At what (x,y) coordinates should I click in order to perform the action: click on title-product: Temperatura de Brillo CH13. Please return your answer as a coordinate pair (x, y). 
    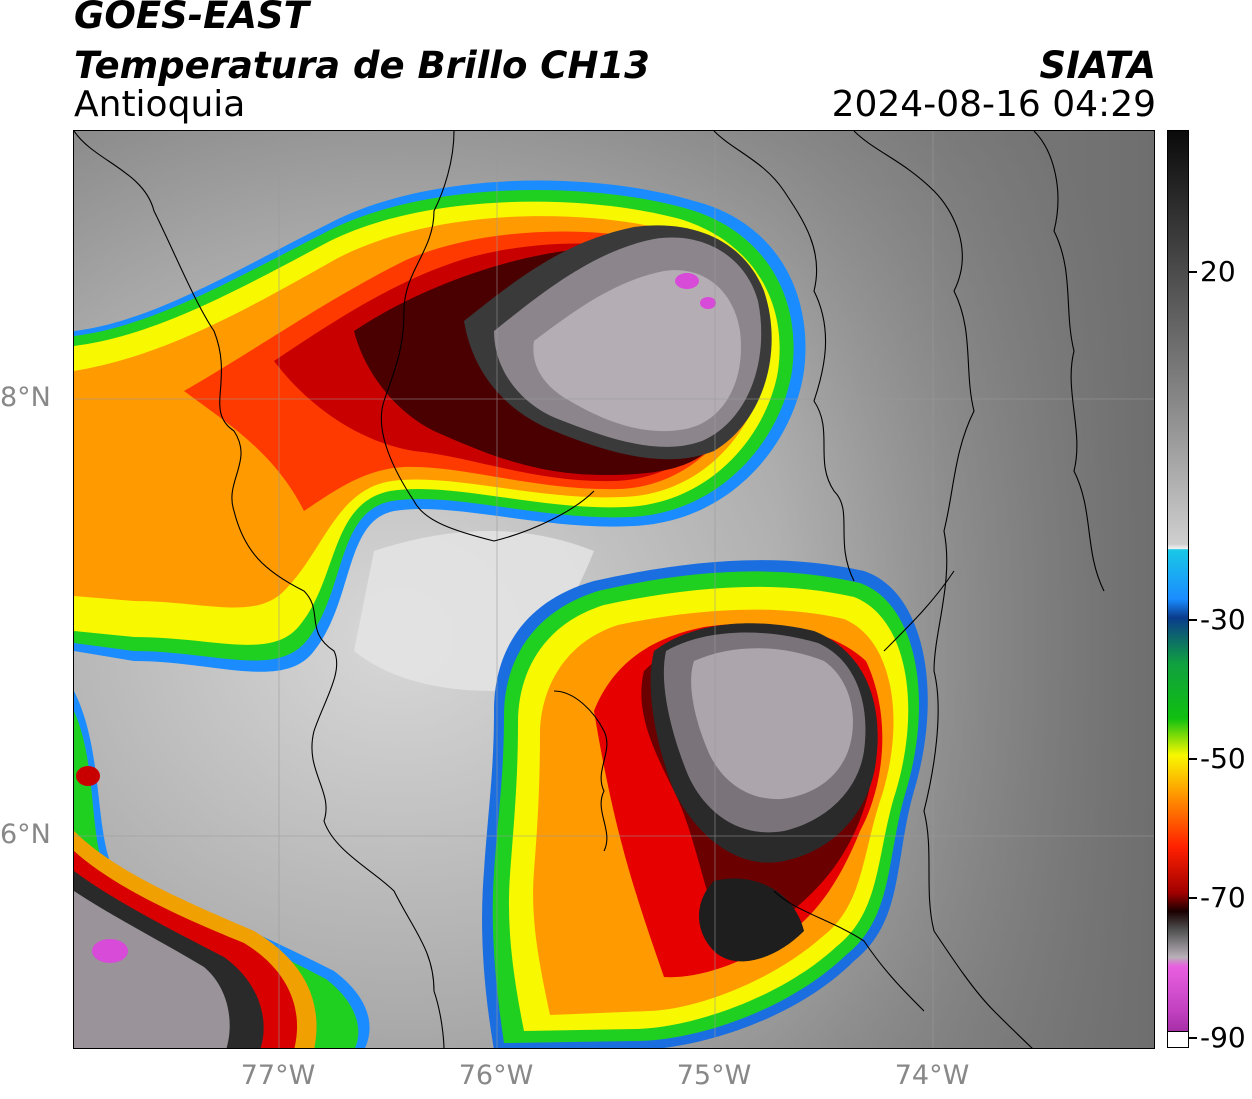
    Looking at the image, I should click on (362, 65).